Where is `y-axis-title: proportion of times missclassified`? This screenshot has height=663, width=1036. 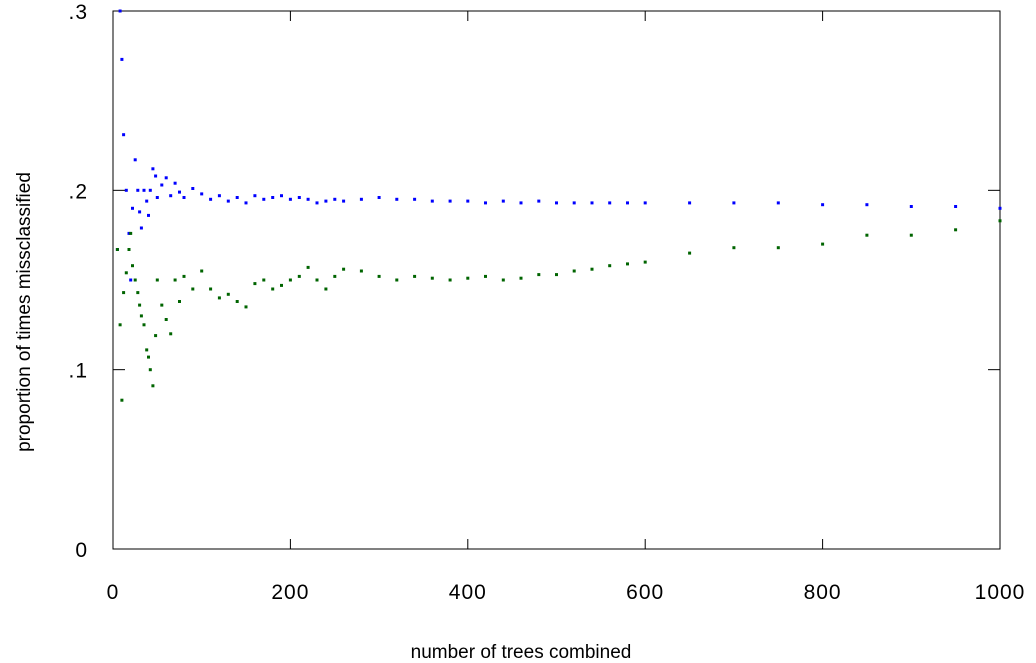
y-axis-title: proportion of times missclassified is located at coordinates (24, 312).